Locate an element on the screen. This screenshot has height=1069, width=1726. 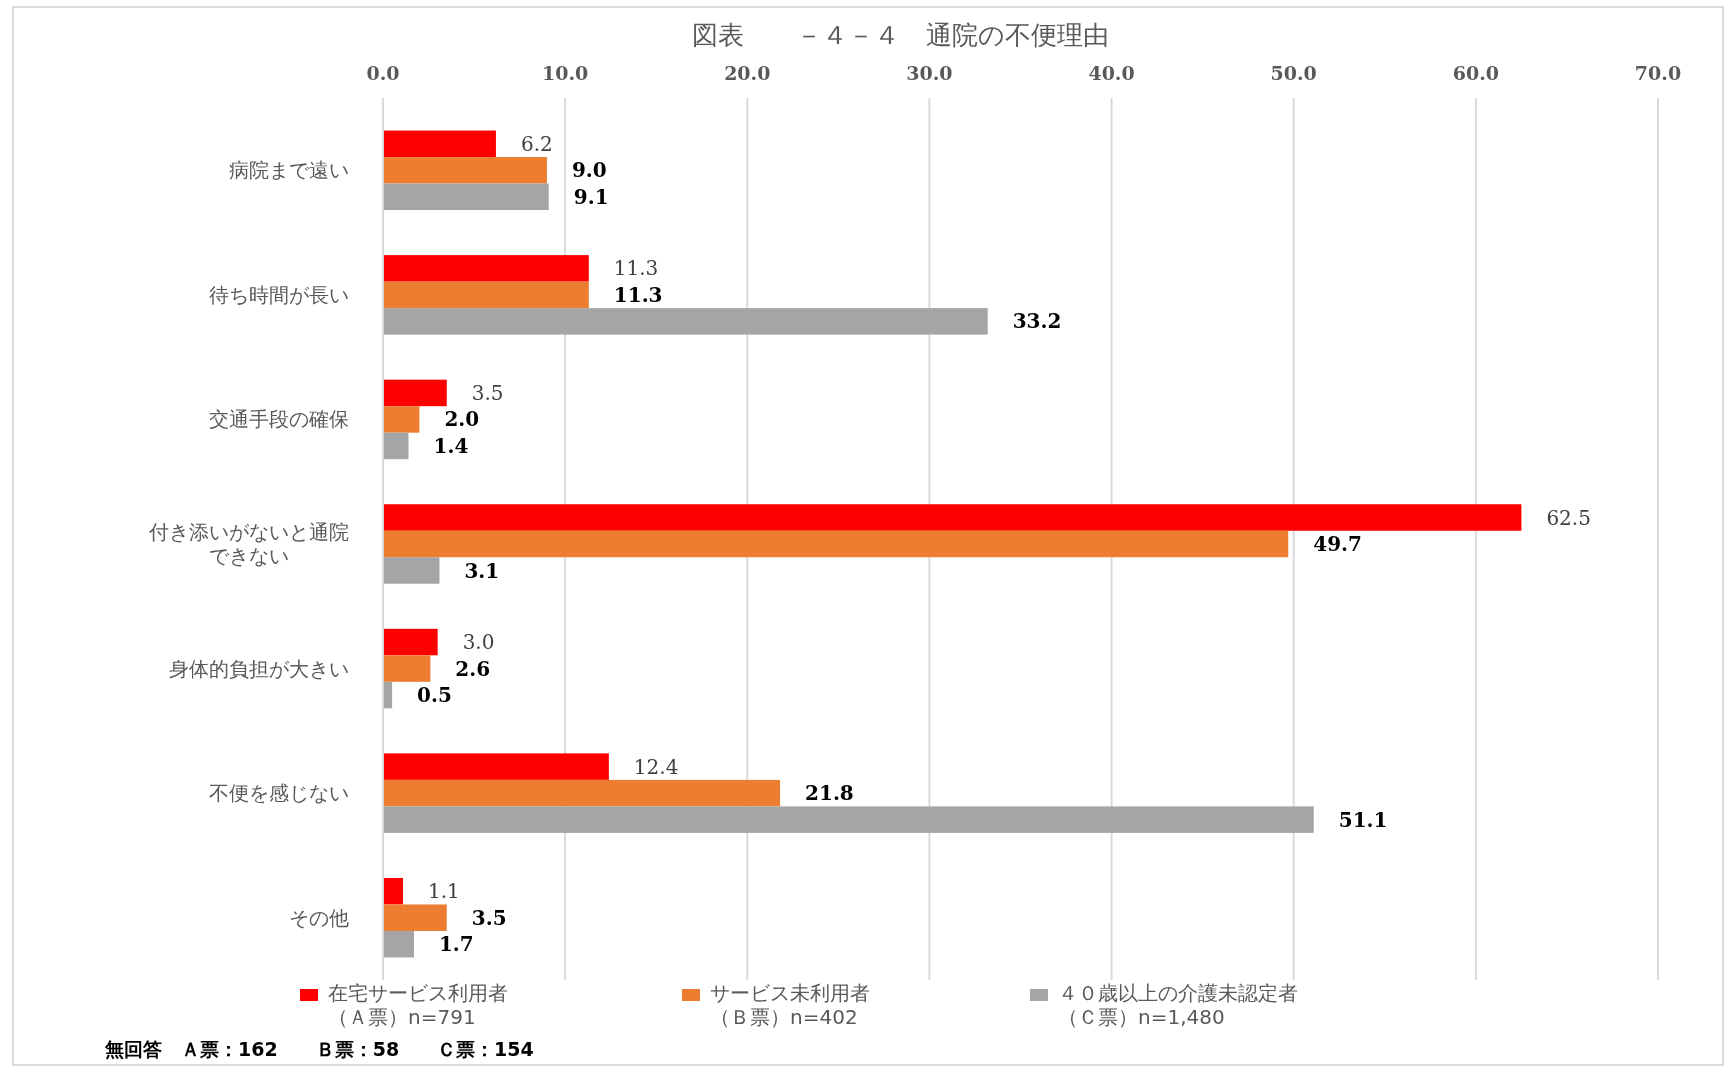
y-tick-label: その他 is located at coordinates (319, 917).